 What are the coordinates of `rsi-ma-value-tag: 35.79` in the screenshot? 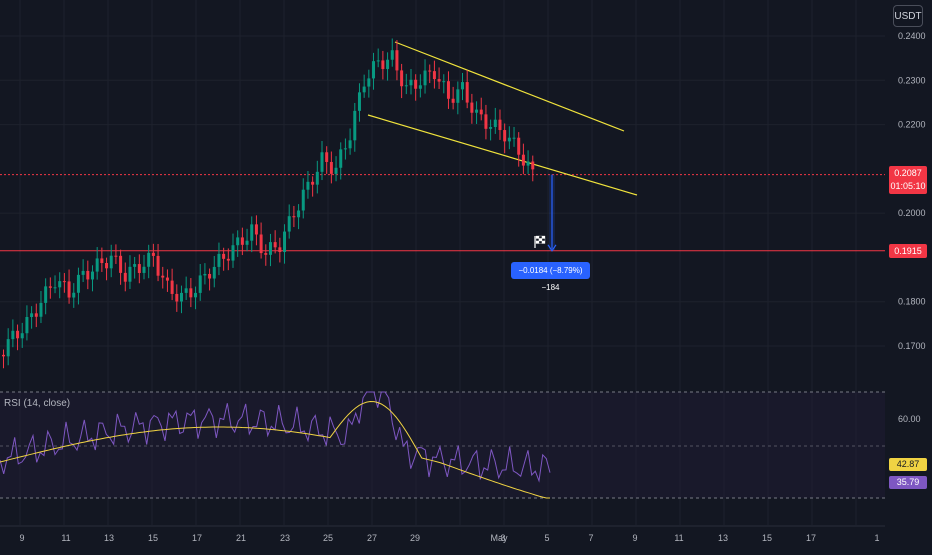 It's located at (908, 482).